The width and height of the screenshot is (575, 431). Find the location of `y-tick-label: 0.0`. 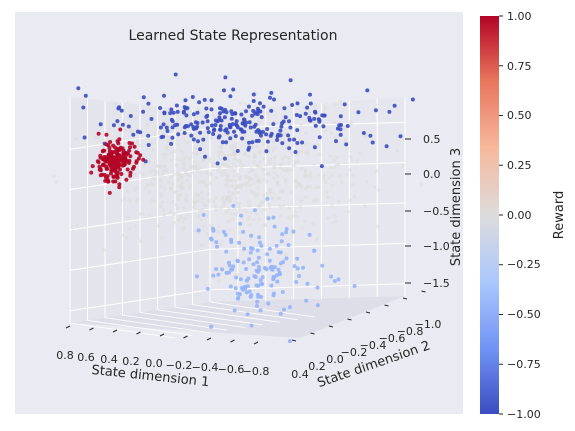

y-tick-label: 0.0 is located at coordinates (335, 359).